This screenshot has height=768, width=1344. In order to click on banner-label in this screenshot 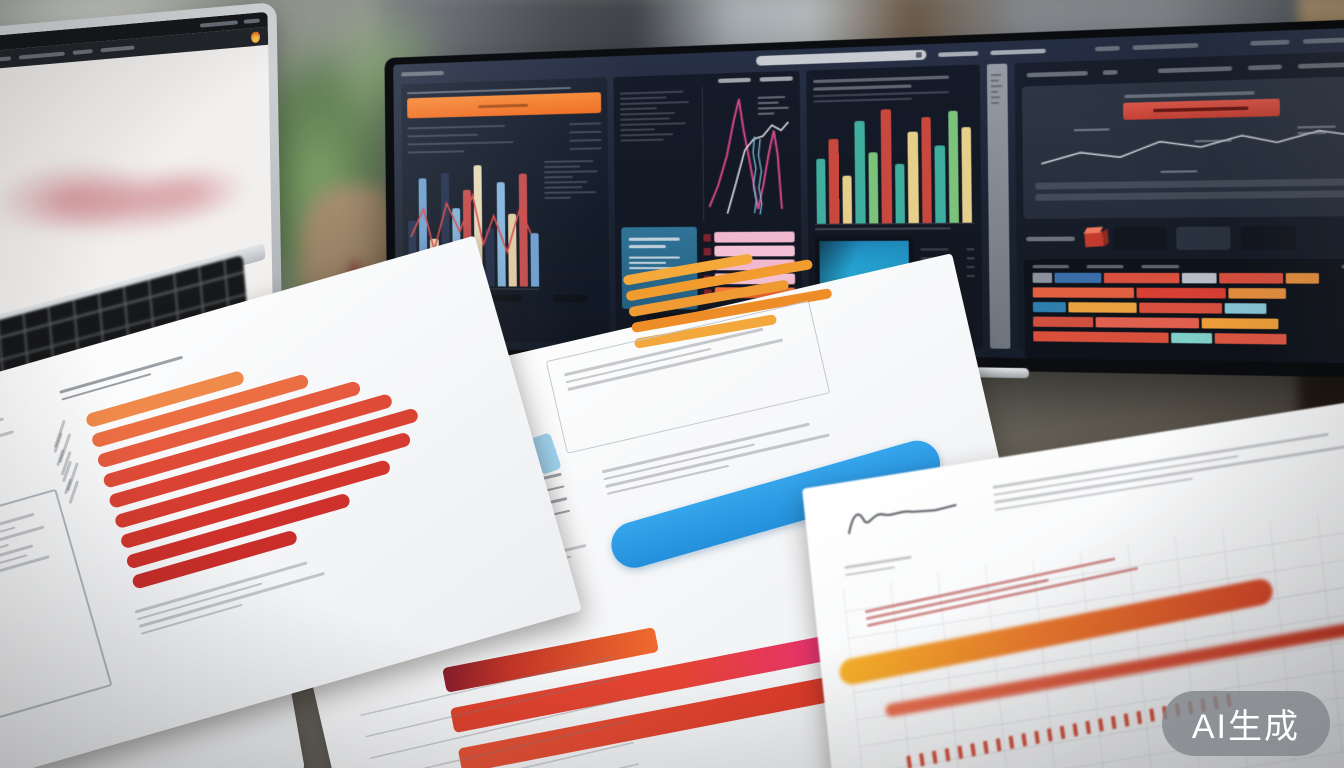, I will do `click(502, 105)`.